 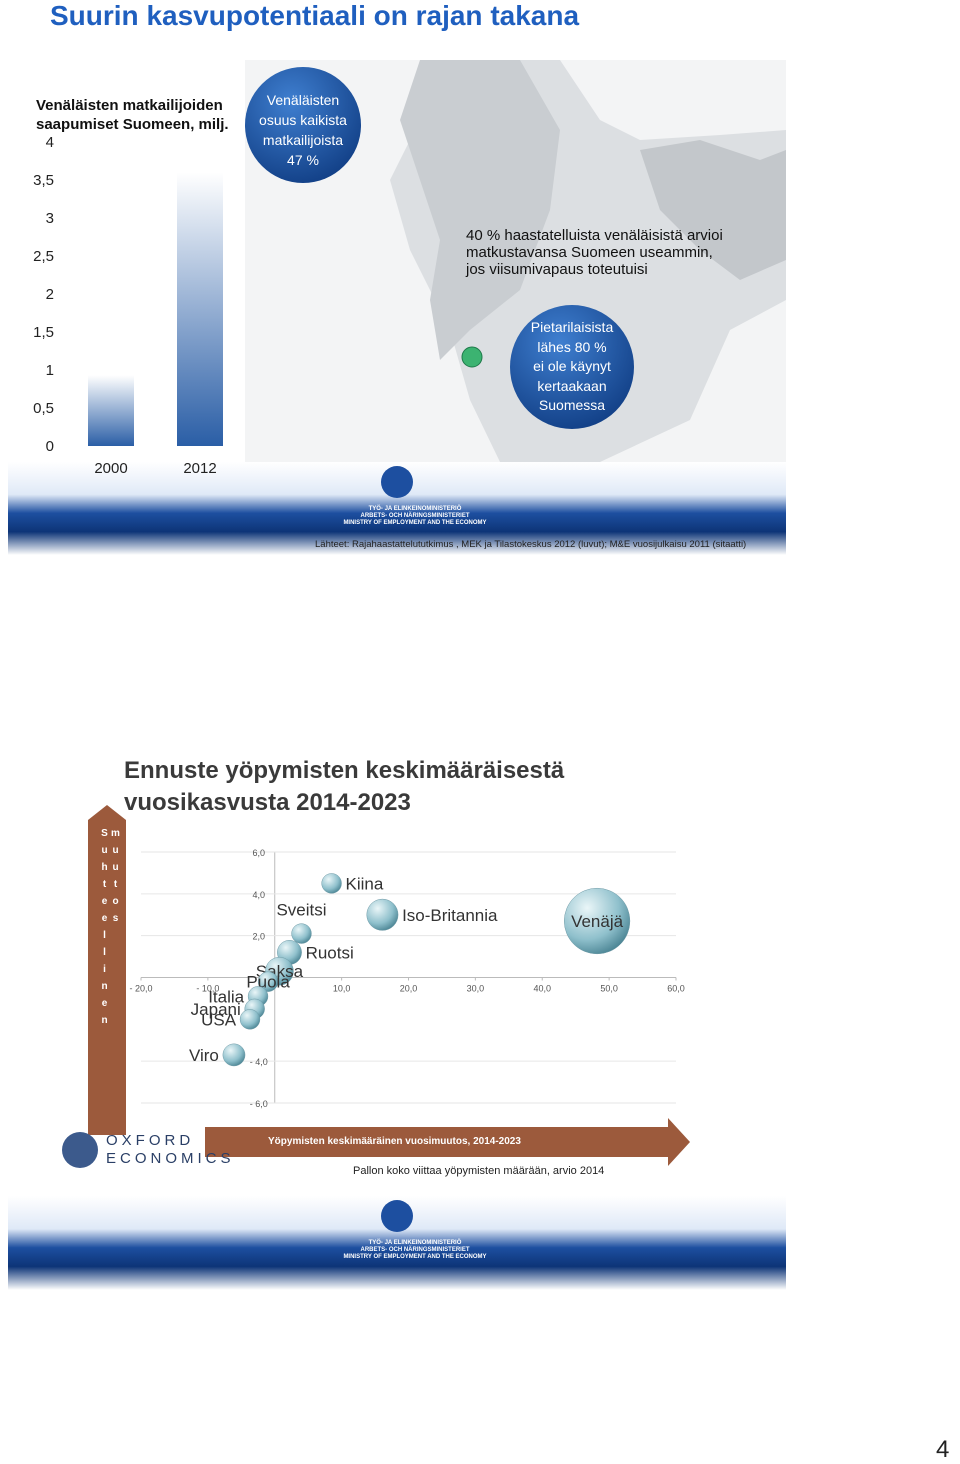 I want to click on bubble-label: Italia, so click(x=226, y=996).